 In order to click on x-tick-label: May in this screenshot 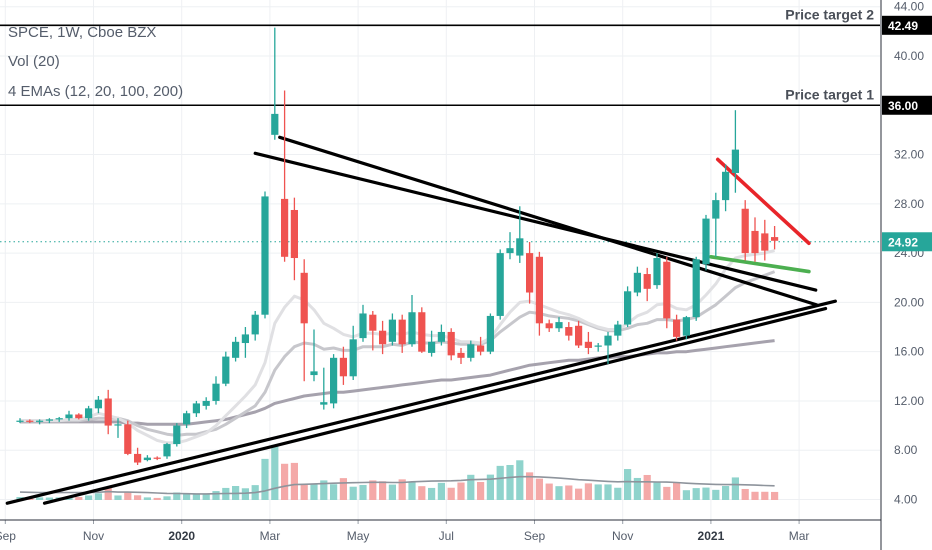, I will do `click(358, 536)`.